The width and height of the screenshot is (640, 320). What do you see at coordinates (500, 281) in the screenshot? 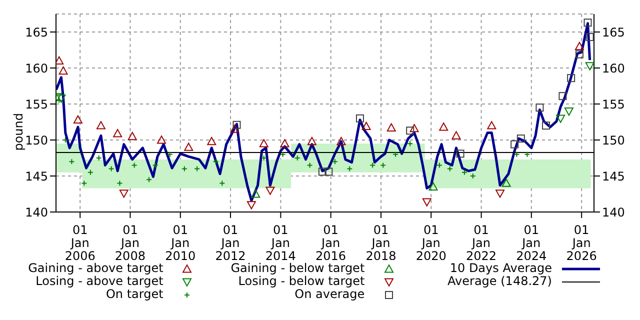
I see `legend-label: Average (148.27)` at bounding box center [500, 281].